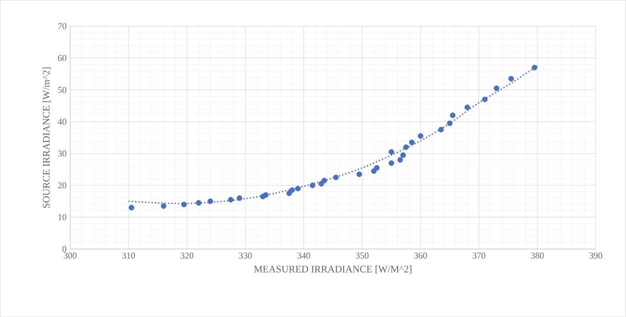  What do you see at coordinates (62, 153) in the screenshot?
I see `y-tick-label: 30` at bounding box center [62, 153].